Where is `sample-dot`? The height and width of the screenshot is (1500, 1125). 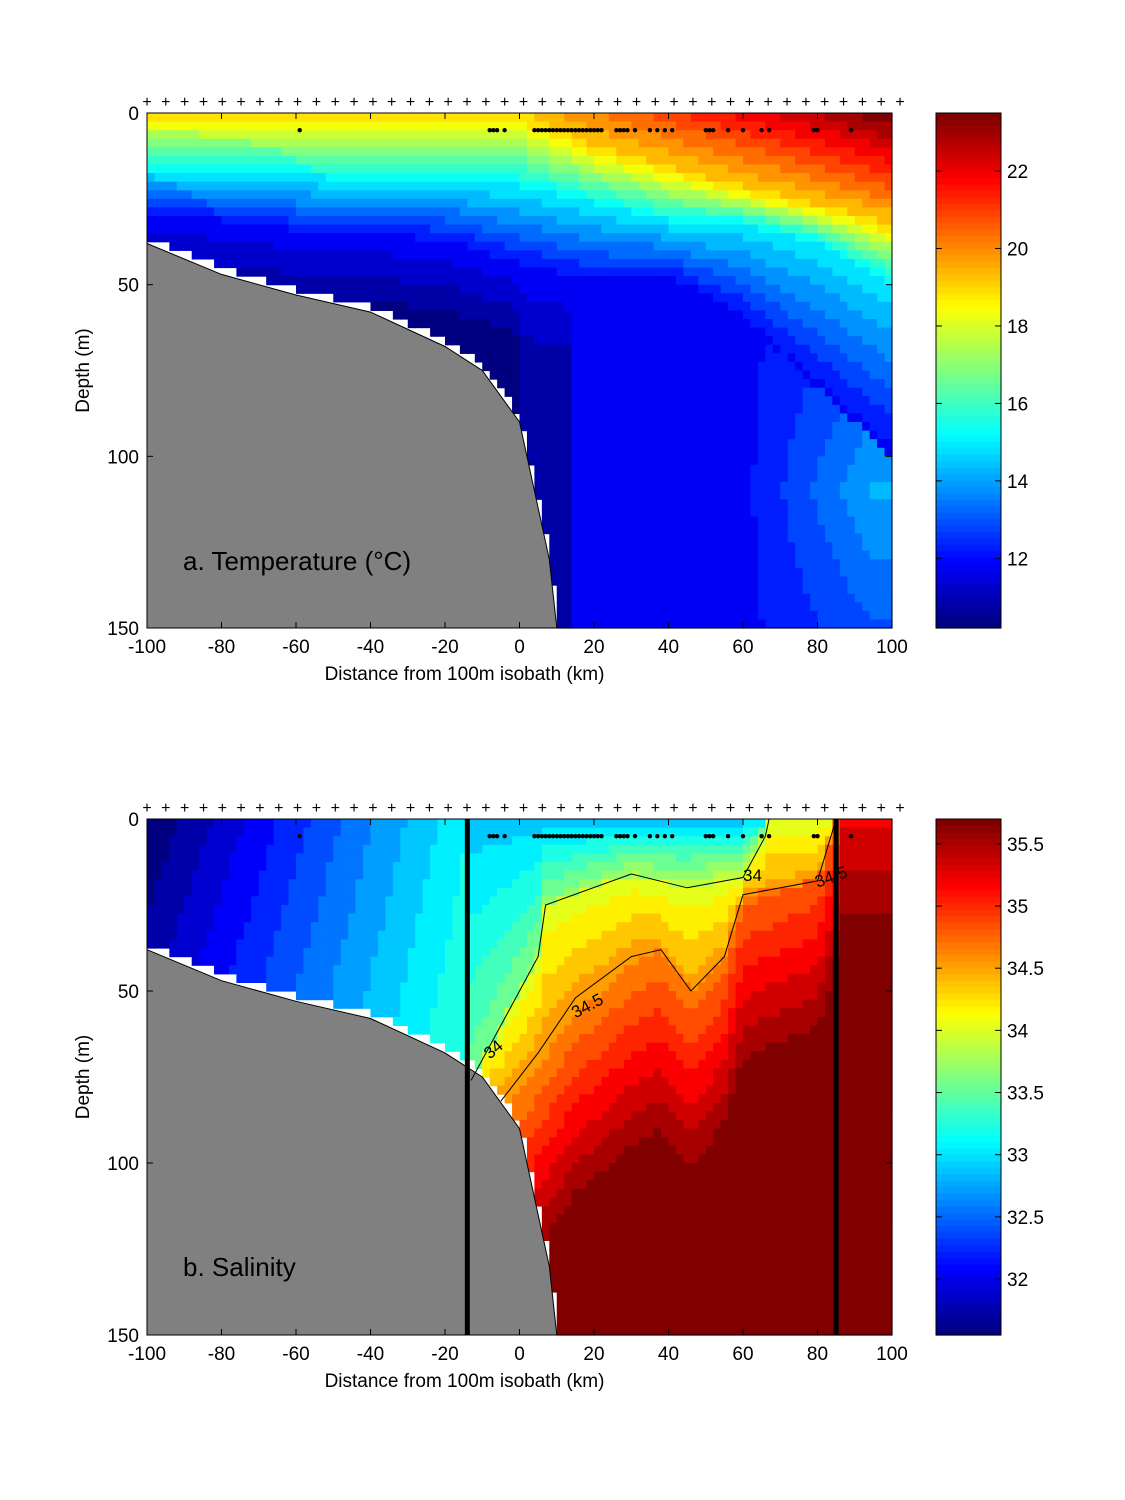
sample-dot is located at coordinates (534, 130).